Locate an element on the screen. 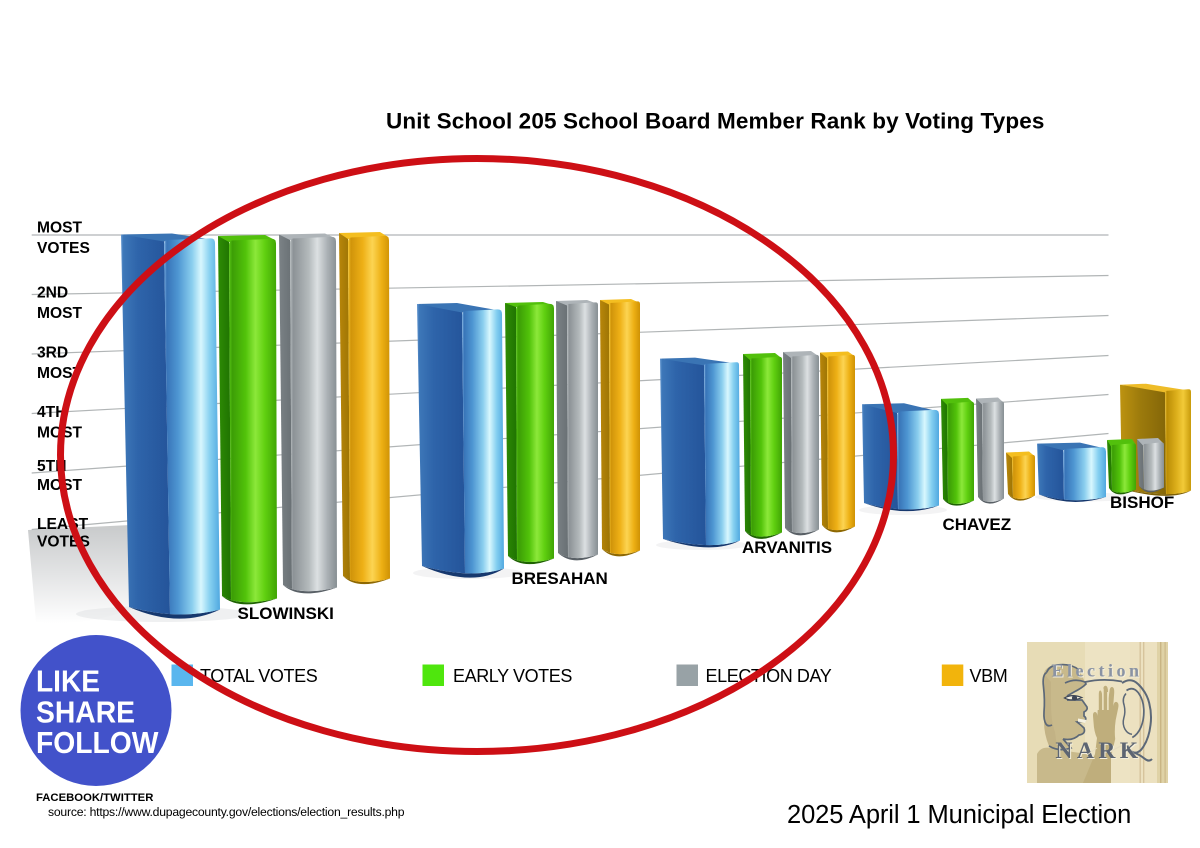  svg-text: BRESAHAN is located at coordinates (560, 578).